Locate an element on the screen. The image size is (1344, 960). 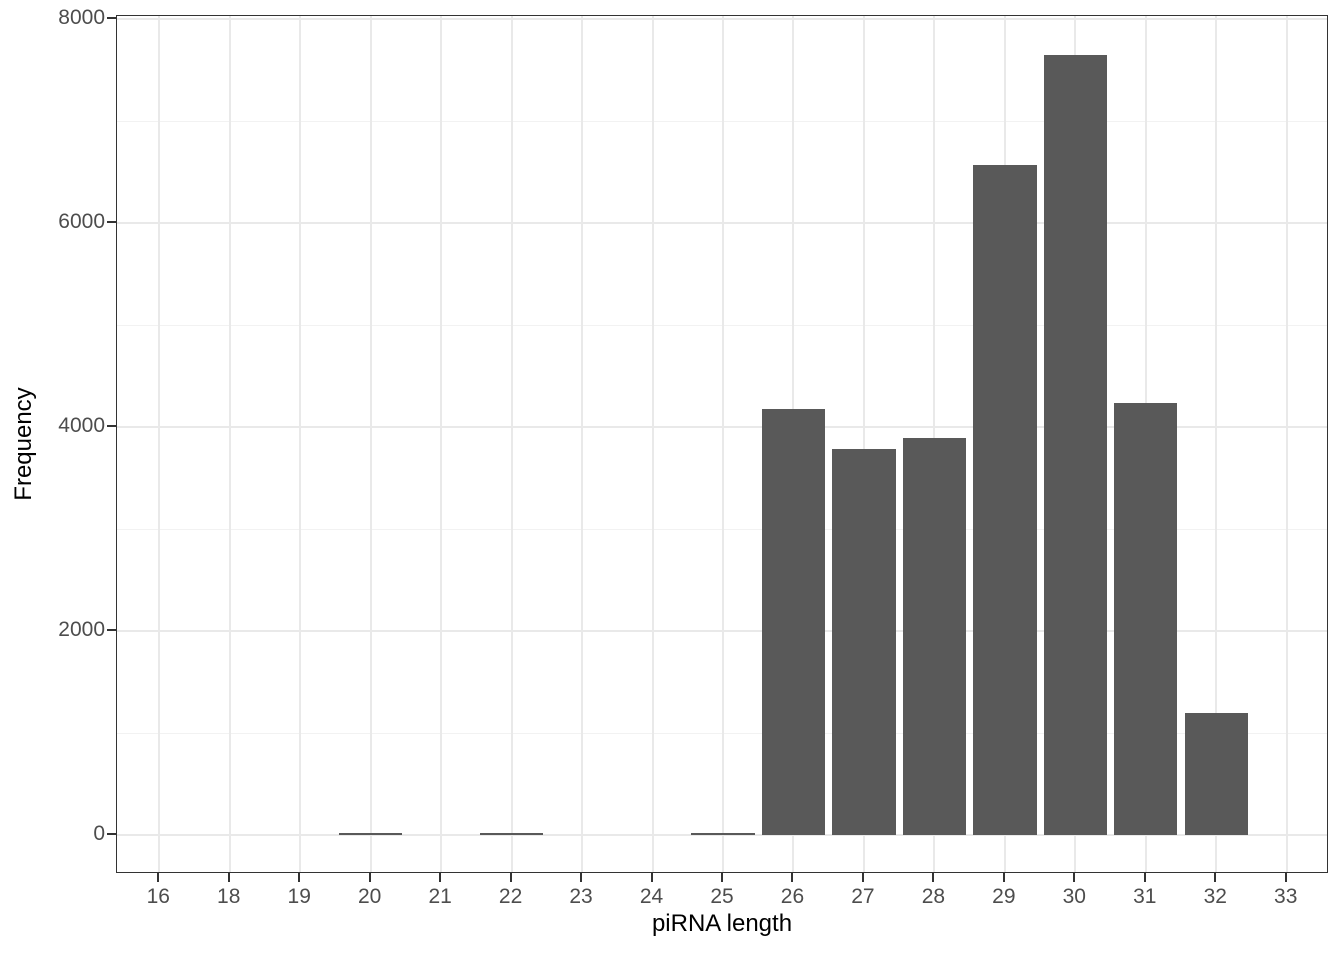
x-tick-label: 21 is located at coordinates (440, 896).